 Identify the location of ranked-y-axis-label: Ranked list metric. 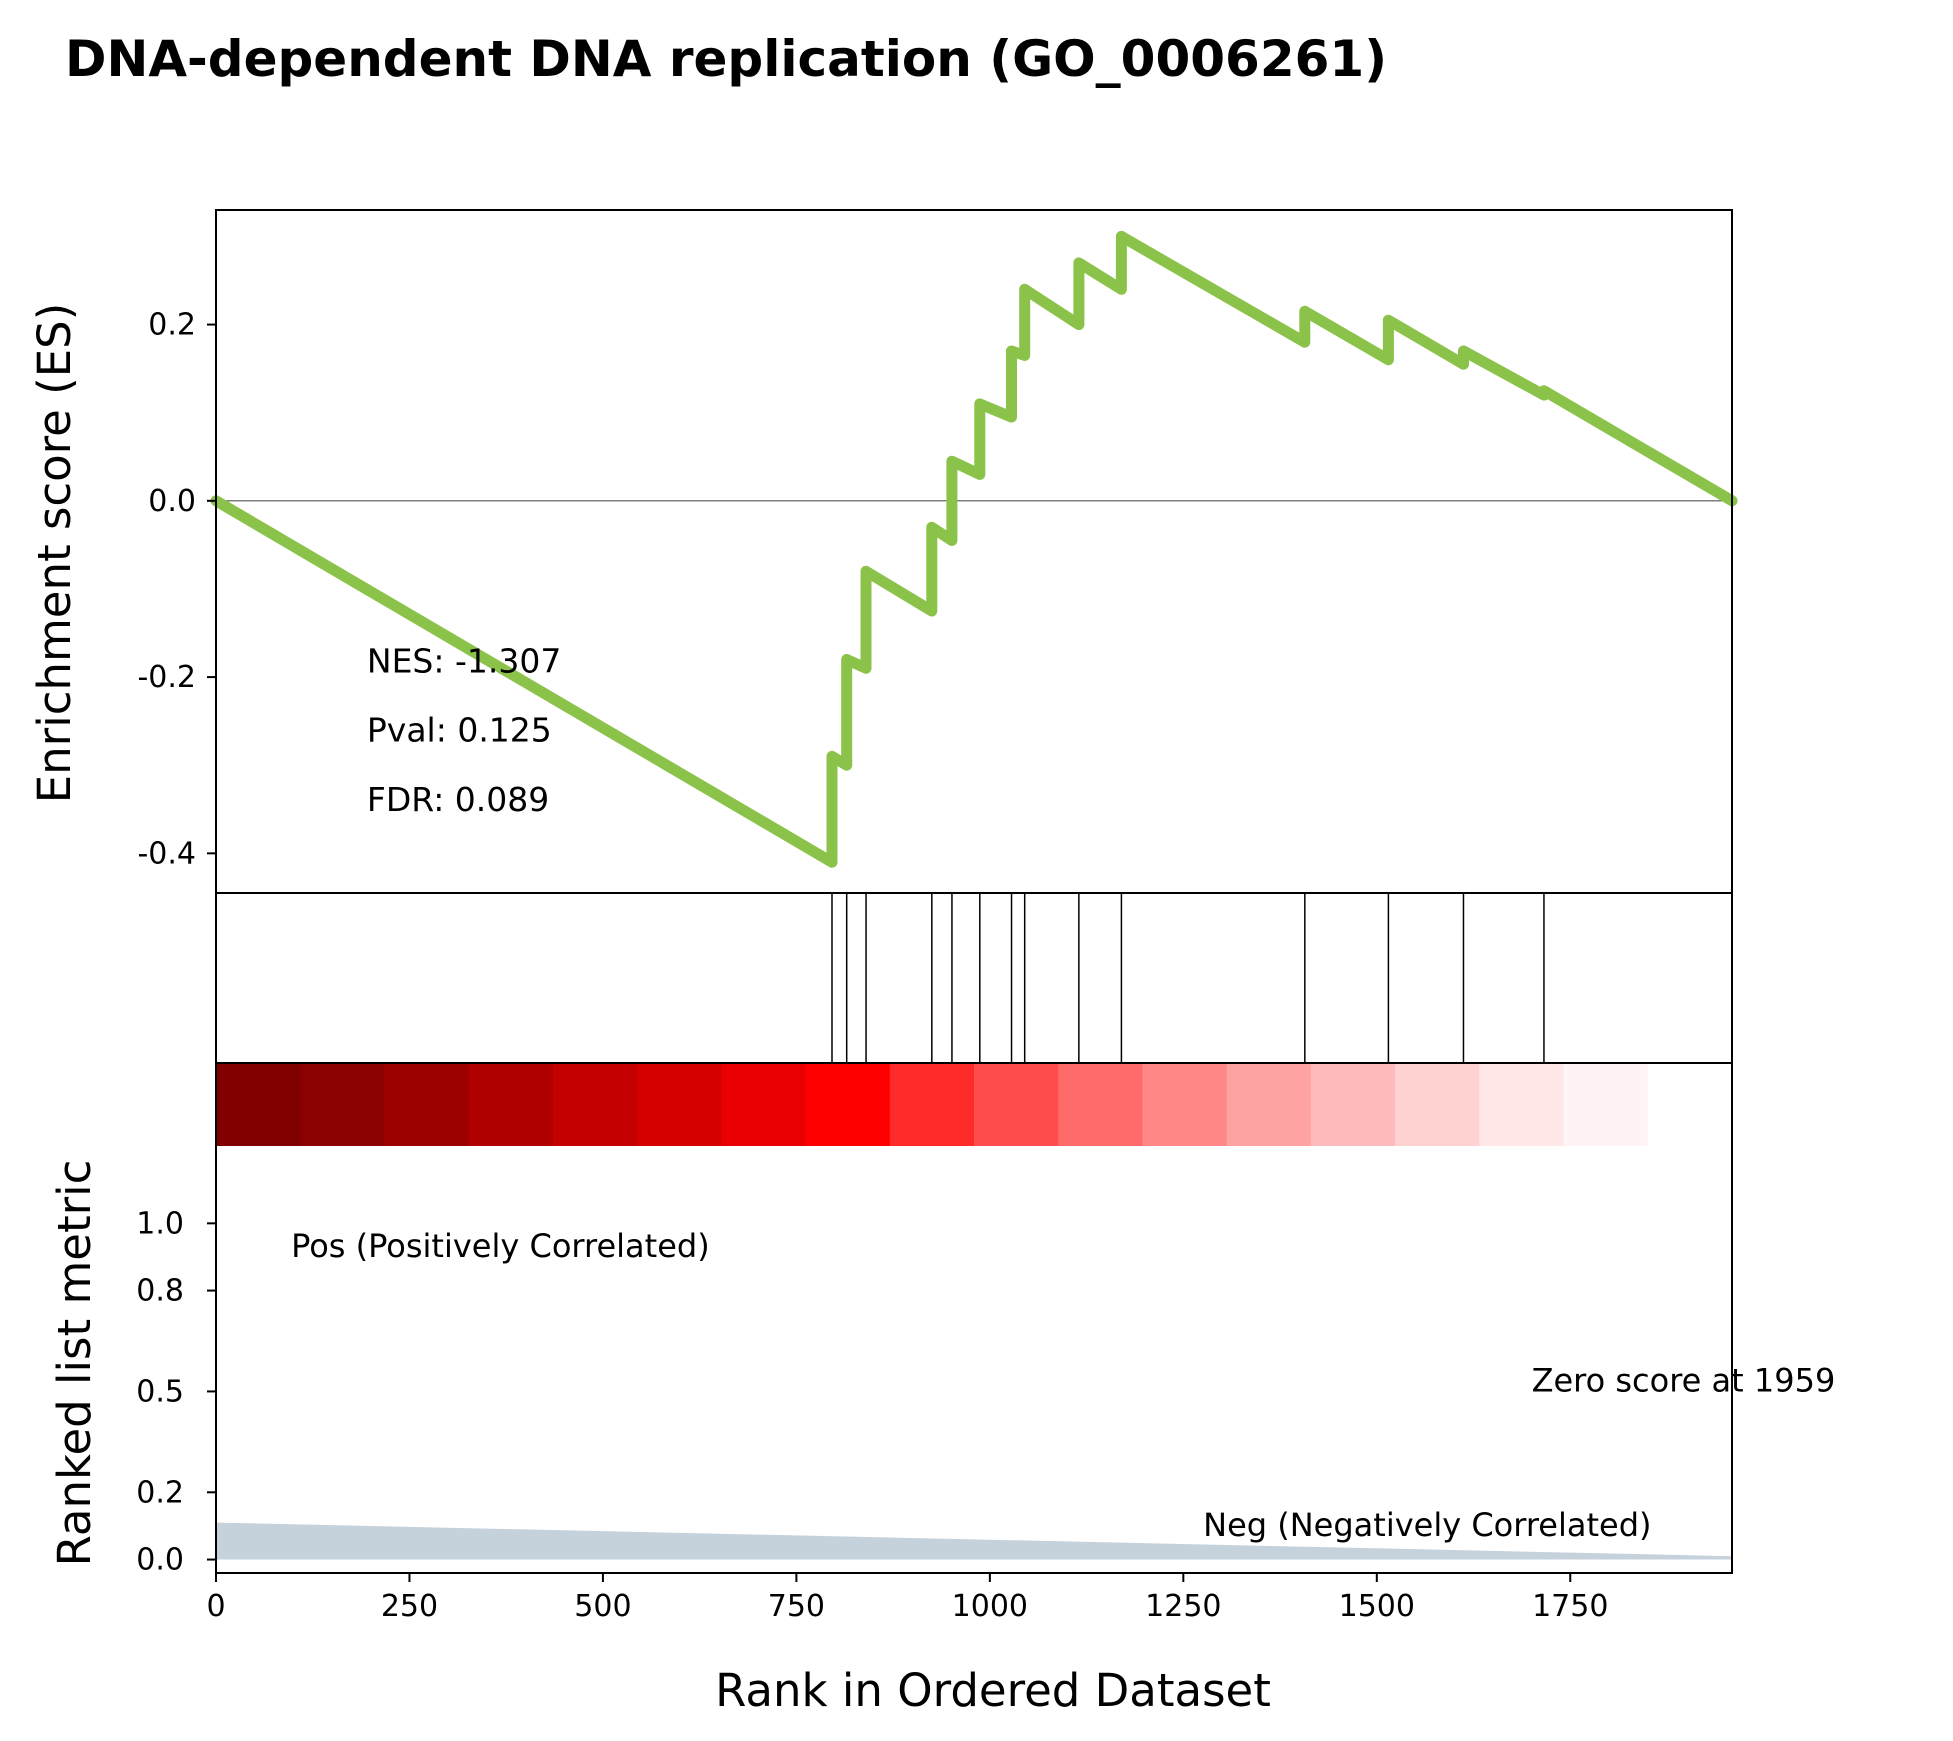
(74, 1363).